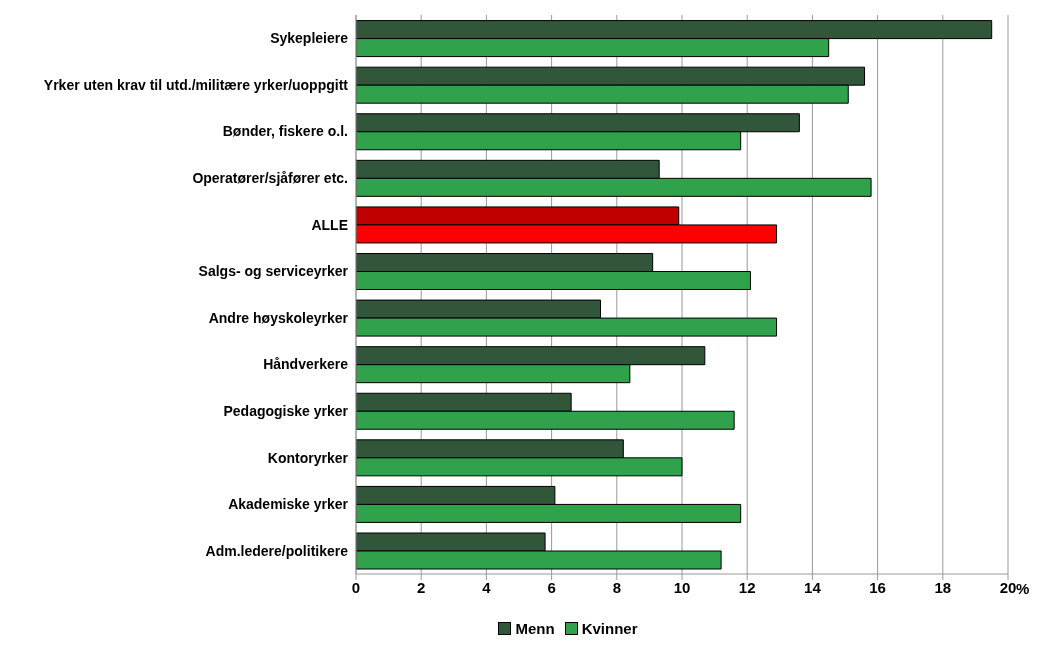  What do you see at coordinates (877, 587) in the screenshot?
I see `x-tick-label: 16` at bounding box center [877, 587].